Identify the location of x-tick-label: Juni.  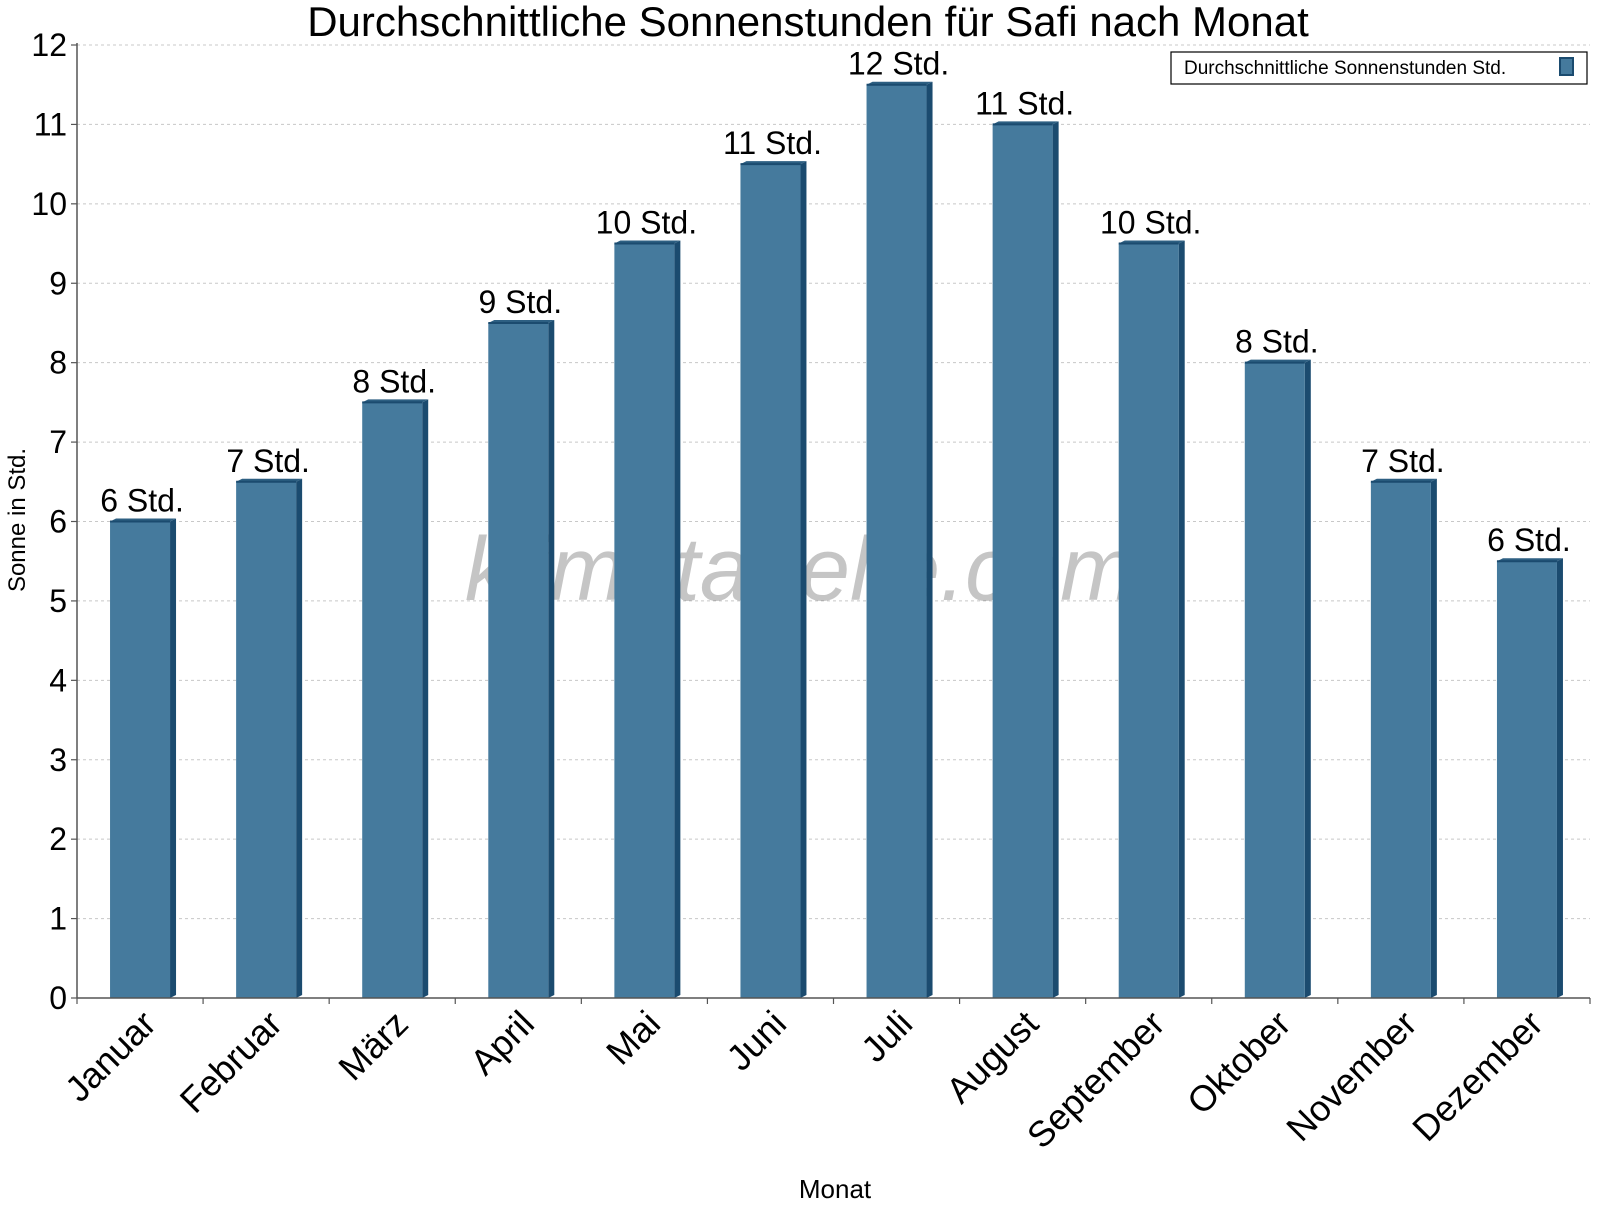
(756, 1041).